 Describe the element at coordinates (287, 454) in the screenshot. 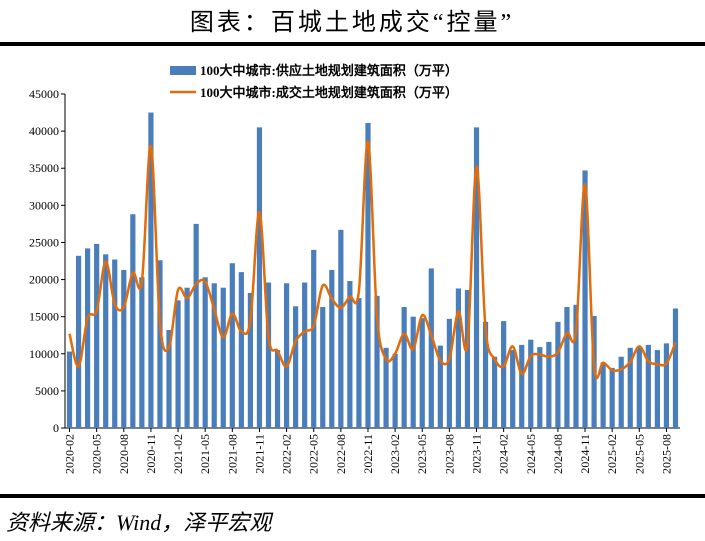

I see `x-tick-label: 2022-02` at that location.